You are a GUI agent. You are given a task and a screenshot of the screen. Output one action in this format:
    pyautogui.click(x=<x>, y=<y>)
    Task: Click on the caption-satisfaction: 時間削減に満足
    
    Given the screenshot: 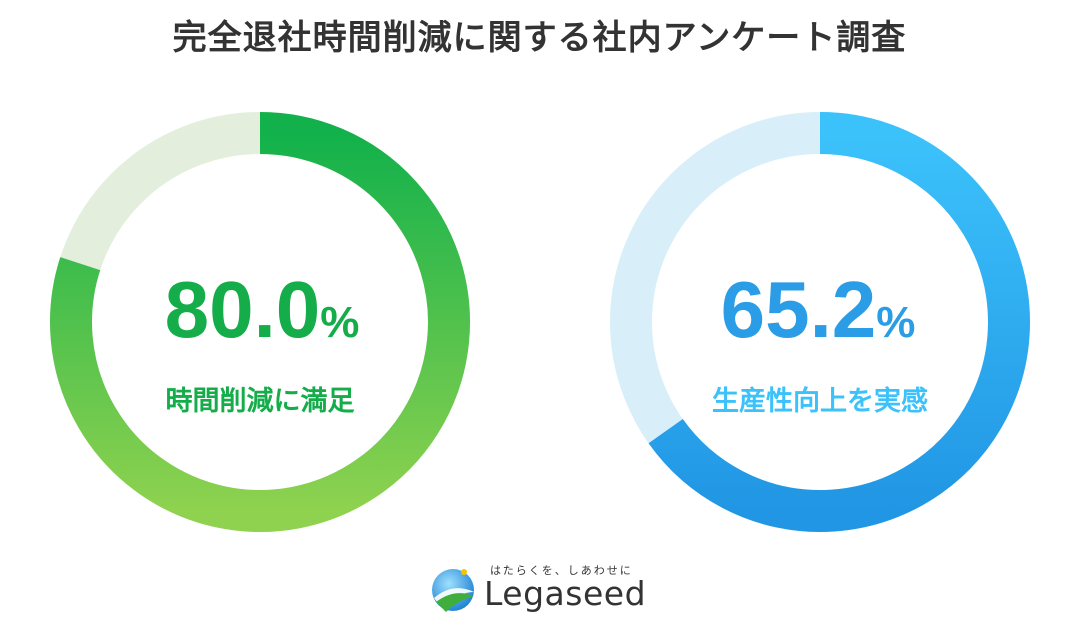 What is the action you would take?
    pyautogui.click(x=260, y=401)
    